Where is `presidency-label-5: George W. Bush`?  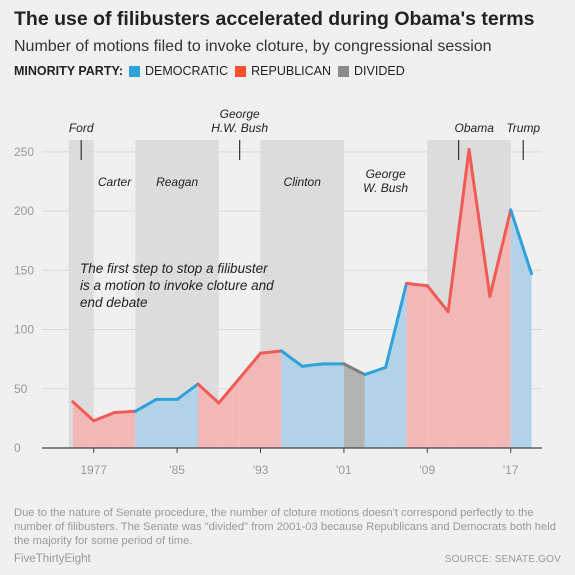 presidency-label-5: George W. Bush is located at coordinates (385, 181).